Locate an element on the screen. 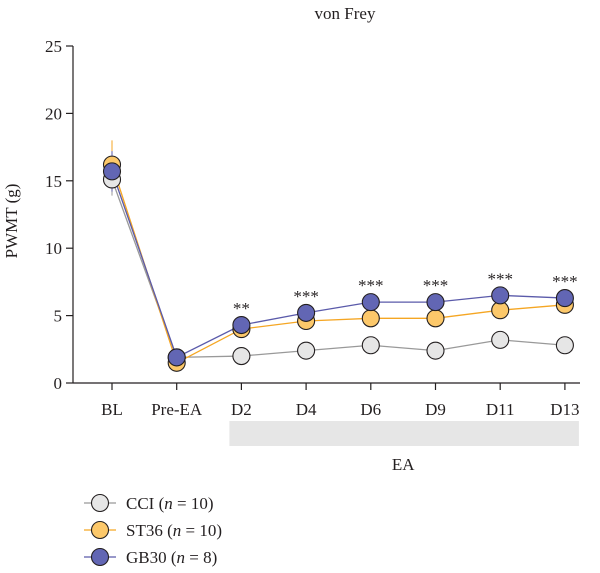  y-tick-label: 25 is located at coordinates (53, 46).